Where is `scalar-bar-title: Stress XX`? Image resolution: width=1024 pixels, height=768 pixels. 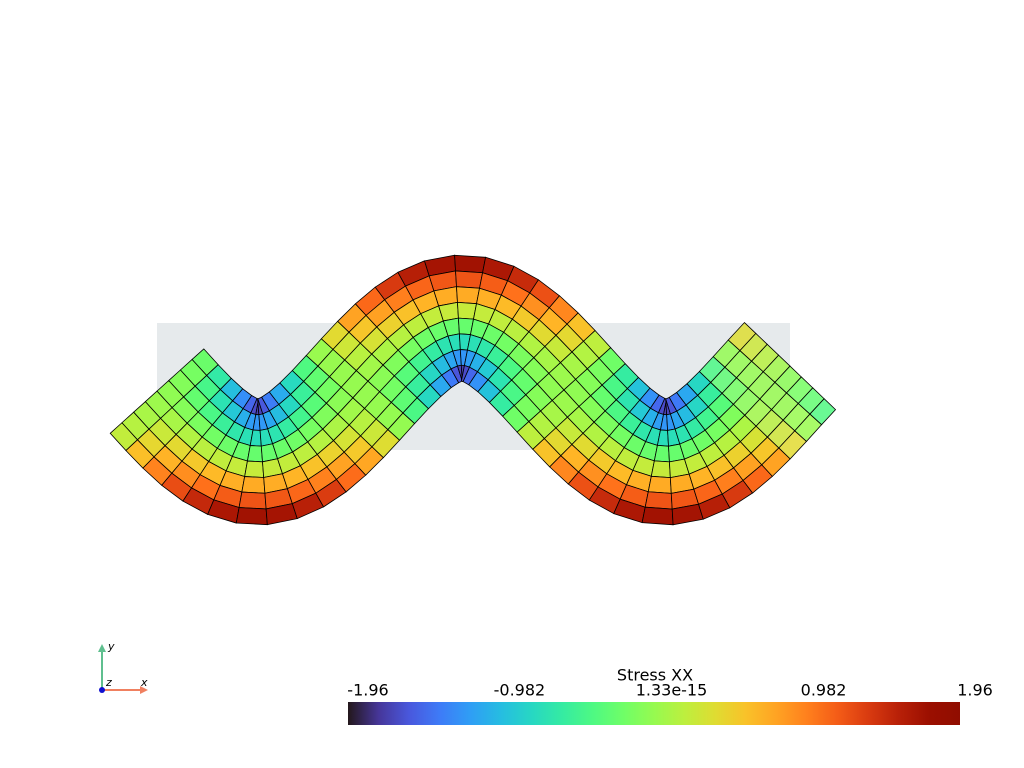 scalar-bar-title: Stress XX is located at coordinates (655, 675).